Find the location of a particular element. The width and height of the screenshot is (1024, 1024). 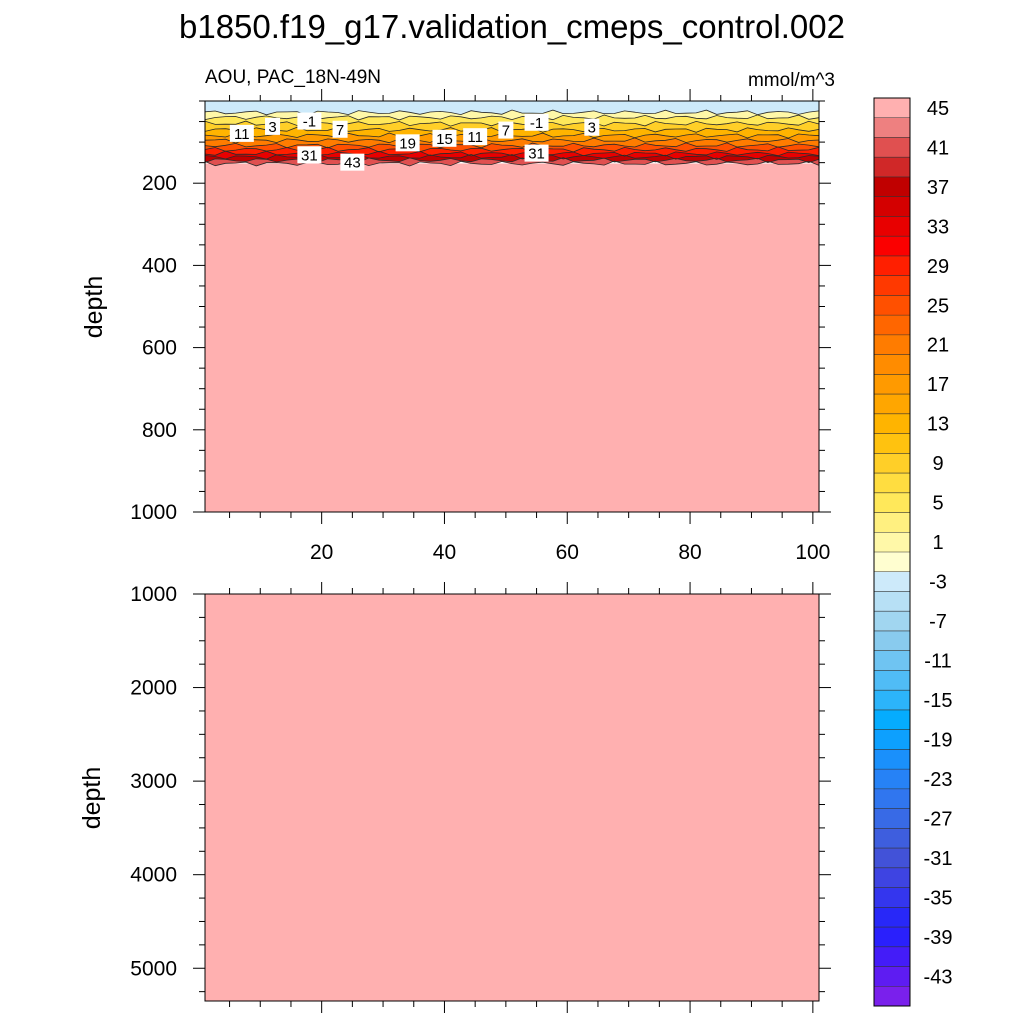

contour-label-text: 11 is located at coordinates (475, 137).